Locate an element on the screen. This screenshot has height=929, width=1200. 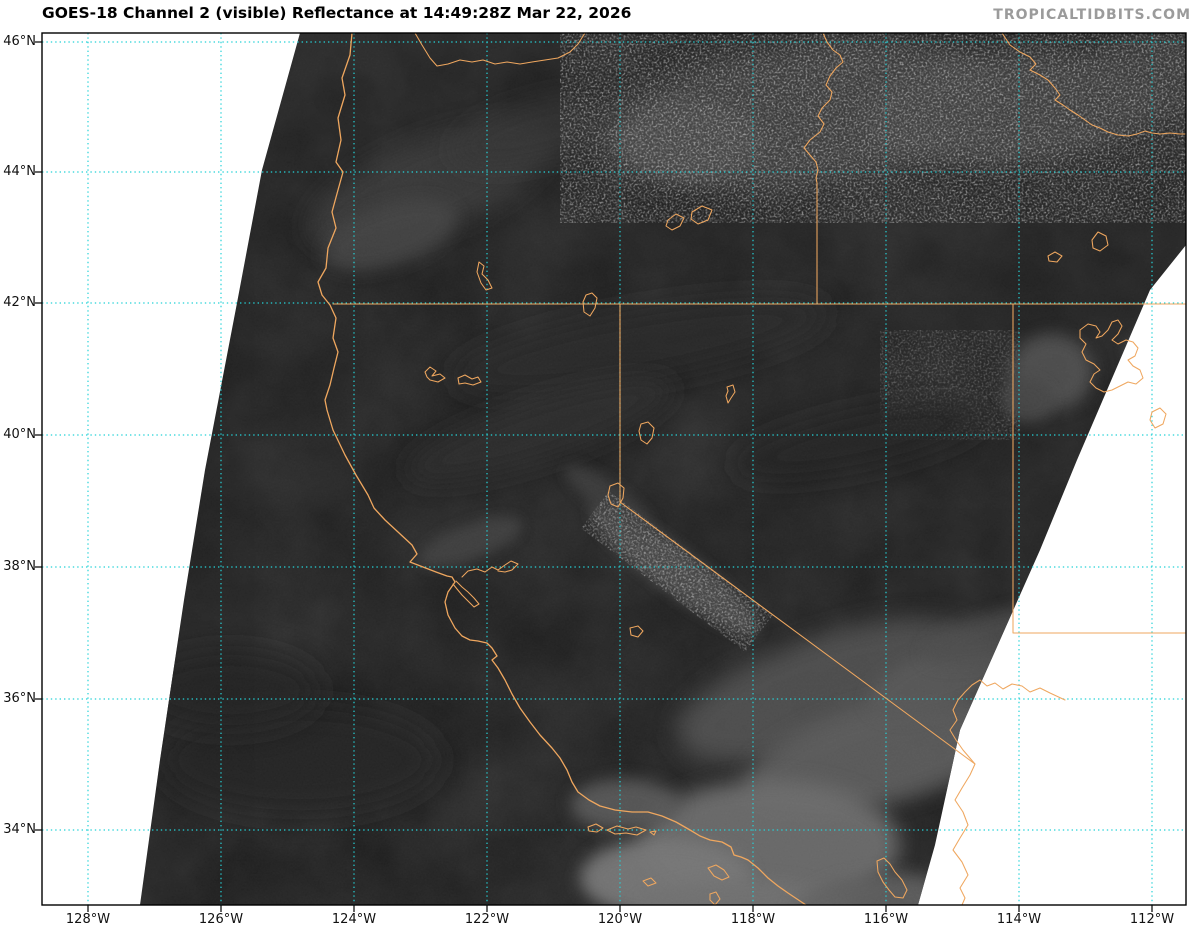
lat-tick-label: 44°N is located at coordinates (19, 171).